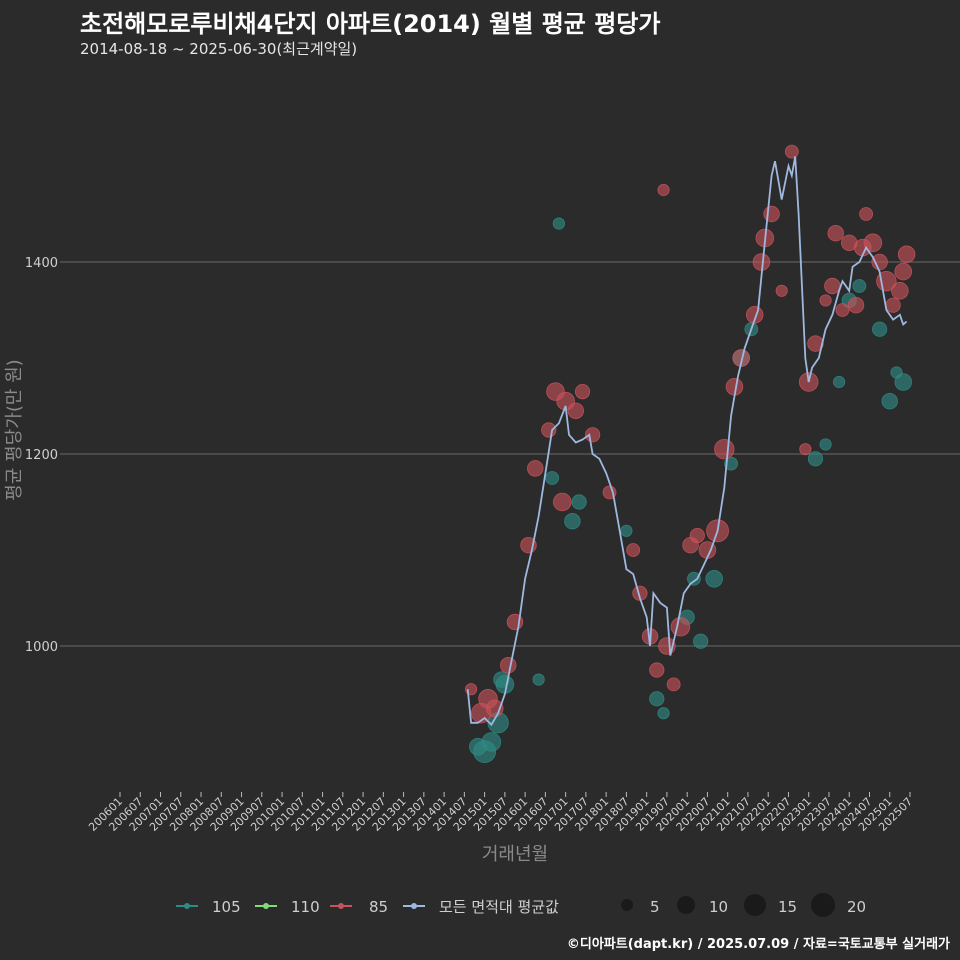 The height and width of the screenshot is (960, 960). Describe the element at coordinates (787, 907) in the screenshot. I see `legend-size-label: 15` at that location.